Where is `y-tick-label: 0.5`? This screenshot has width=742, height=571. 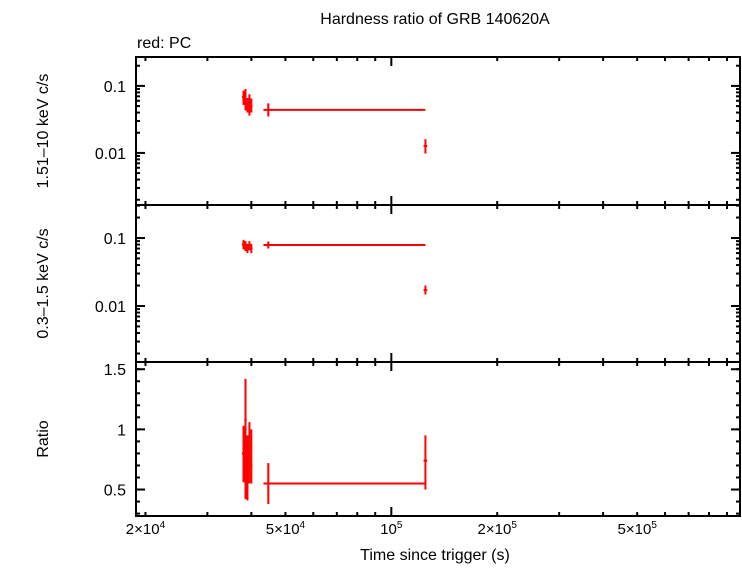 y-tick-label: 0.5 is located at coordinates (115, 491).